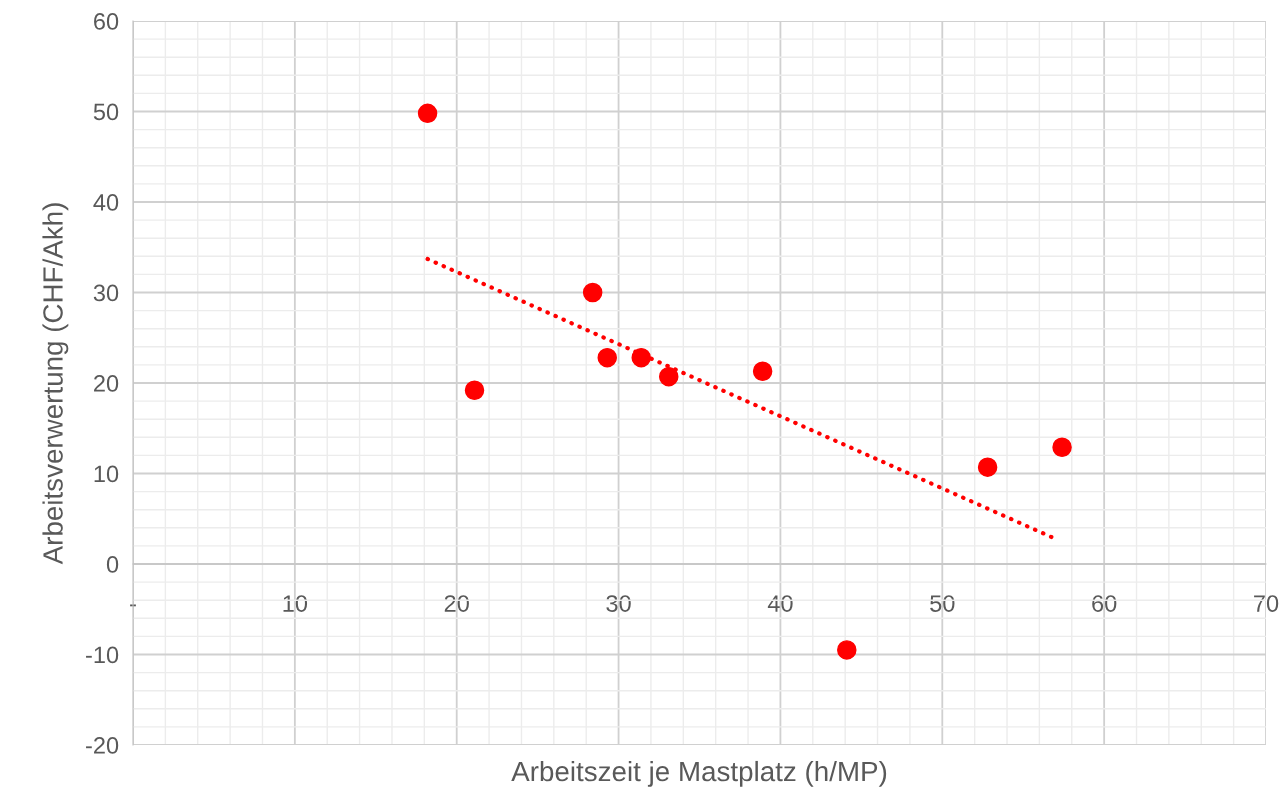 The height and width of the screenshot is (795, 1288). I want to click on y-tick-label: 20, so click(106, 383).